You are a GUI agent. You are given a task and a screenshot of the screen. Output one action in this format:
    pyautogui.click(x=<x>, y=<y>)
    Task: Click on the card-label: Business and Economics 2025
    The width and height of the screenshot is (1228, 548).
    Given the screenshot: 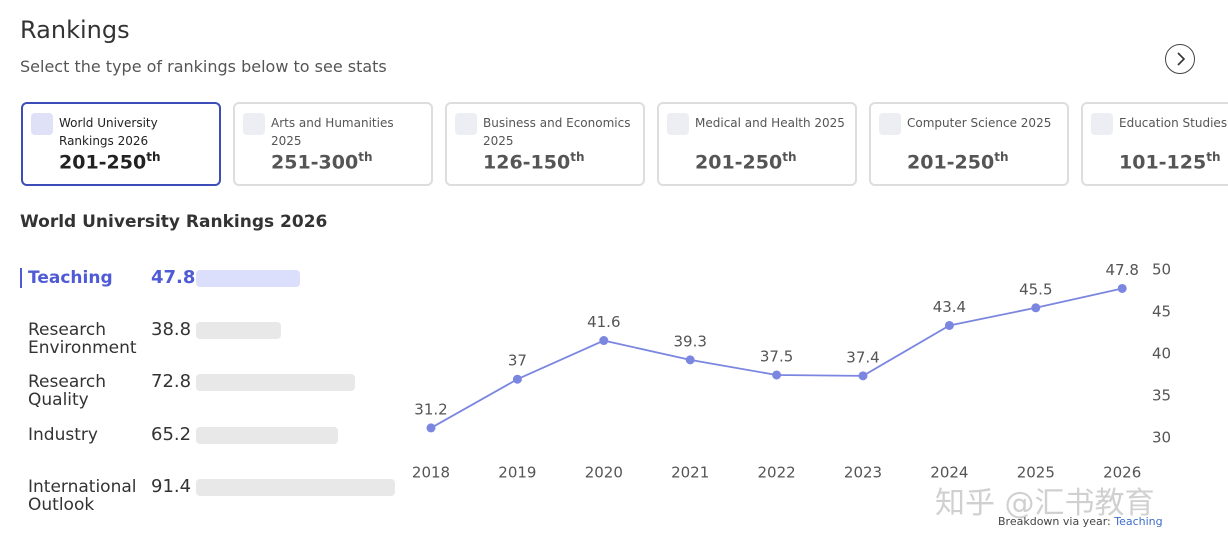 What is the action you would take?
    pyautogui.click(x=557, y=132)
    